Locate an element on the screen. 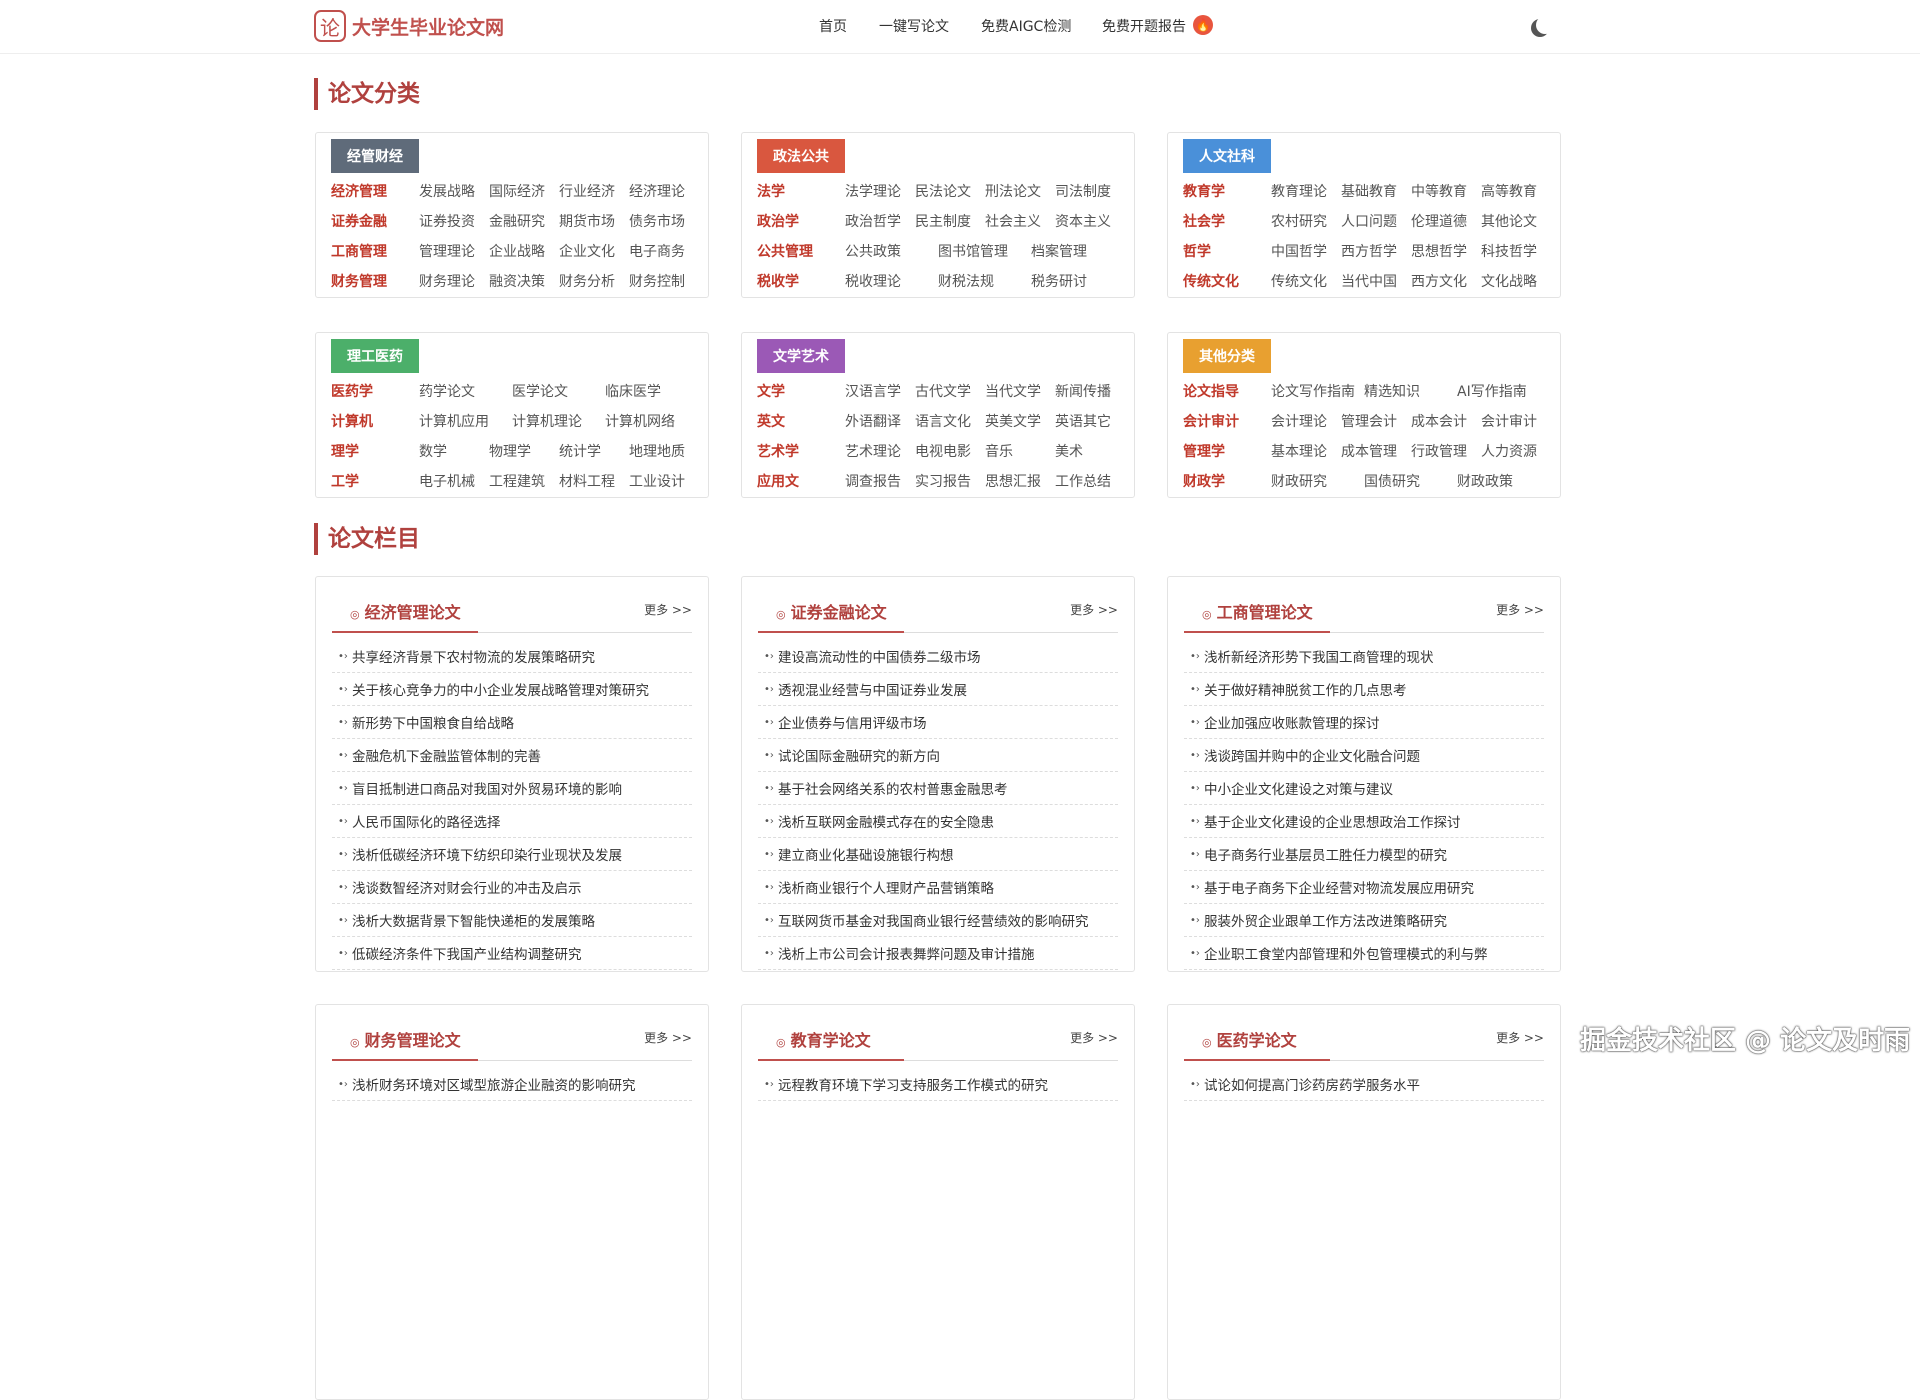 Image resolution: width=1920 pixels, height=1400 pixels. column-title: ◎ 经济管理论文 is located at coordinates (405, 611).